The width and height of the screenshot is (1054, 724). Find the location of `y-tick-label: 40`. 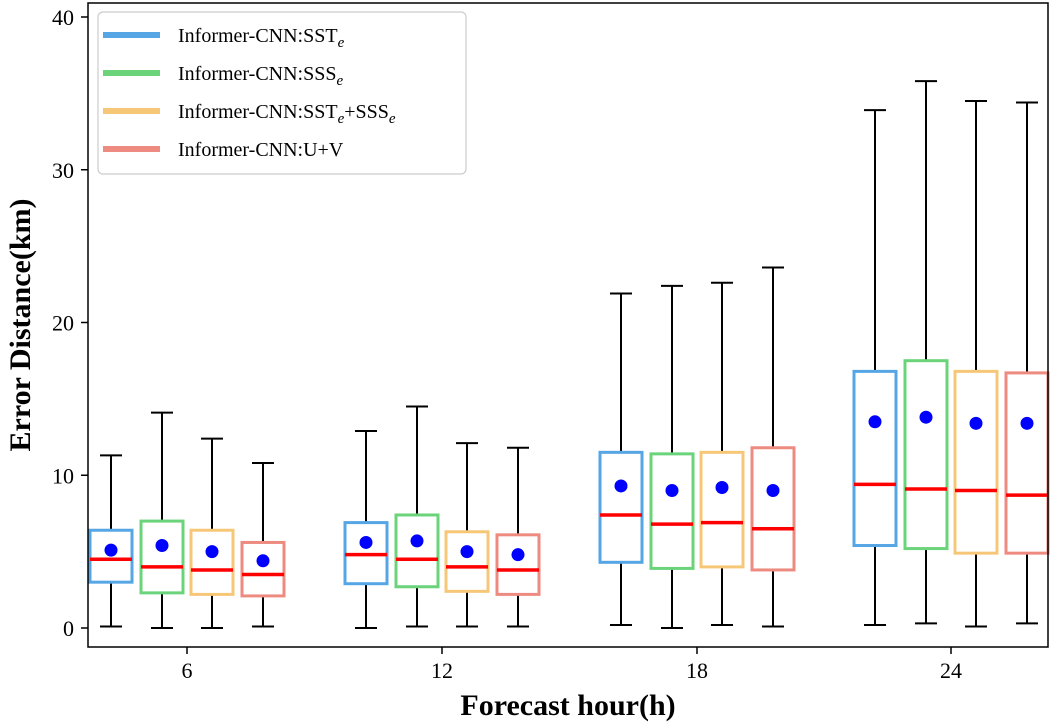

y-tick-label: 40 is located at coordinates (63, 17).